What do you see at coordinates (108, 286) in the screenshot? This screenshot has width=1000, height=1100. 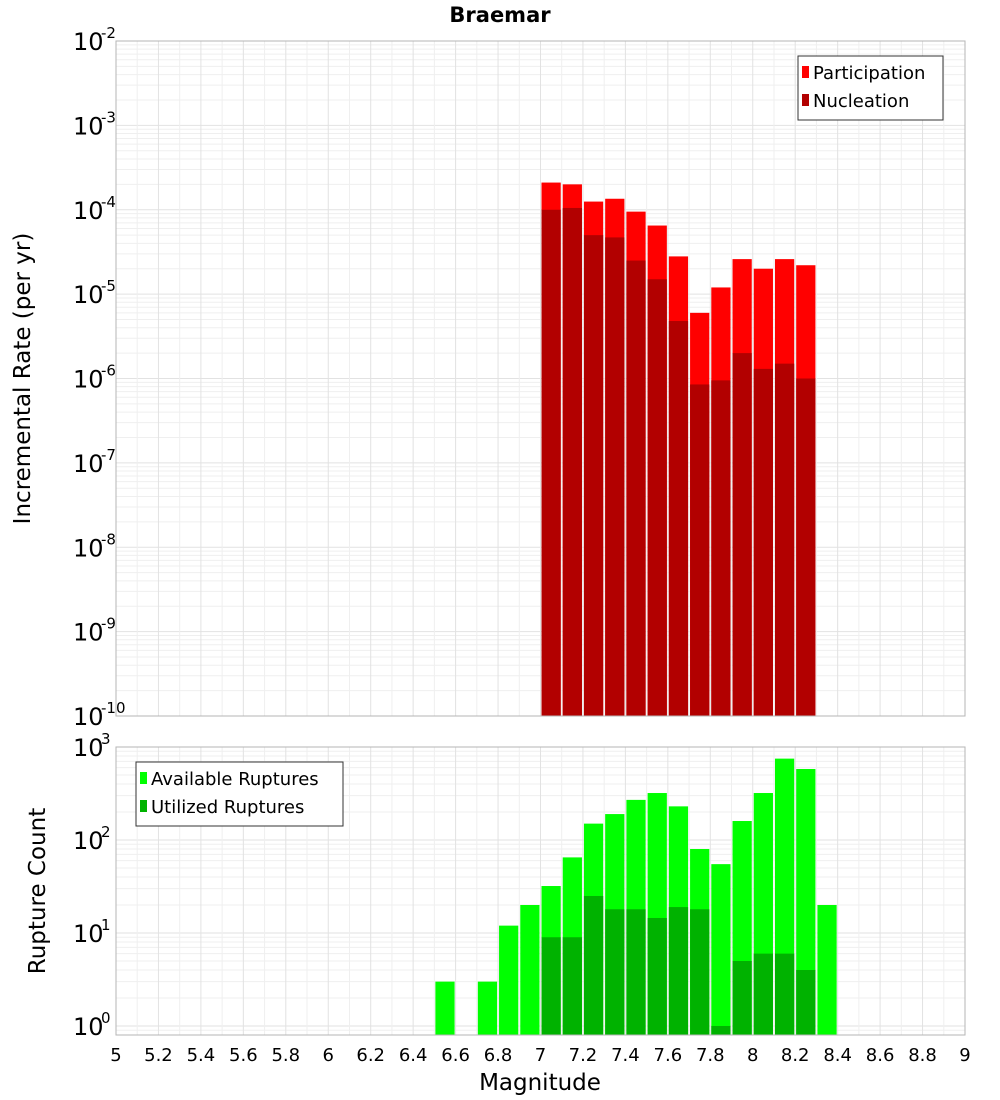 I see `y-tick-exponent: -5` at bounding box center [108, 286].